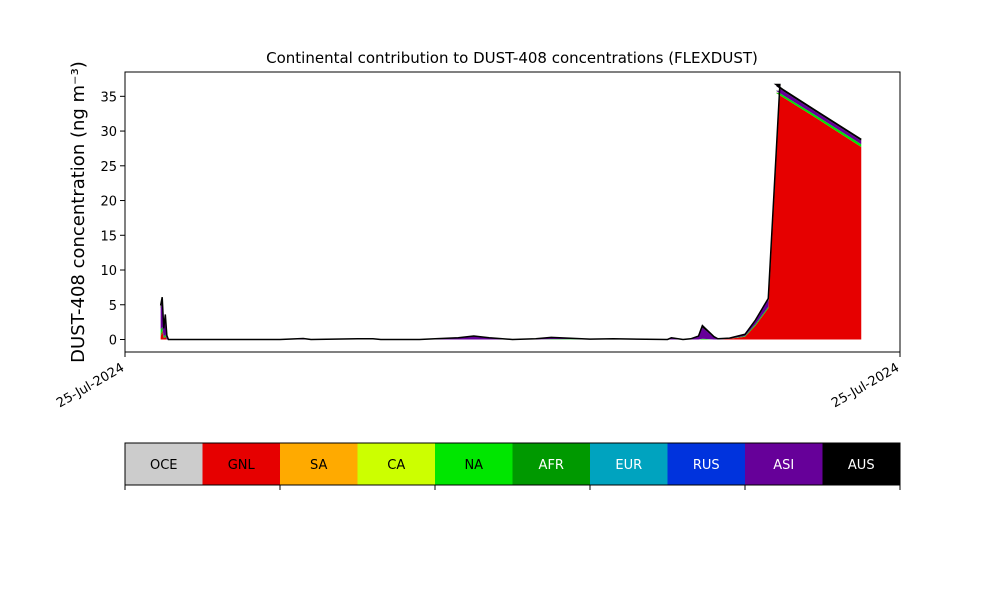 The width and height of the screenshot is (1000, 600). I want to click on legend-label-afr: AFR, so click(551, 465).